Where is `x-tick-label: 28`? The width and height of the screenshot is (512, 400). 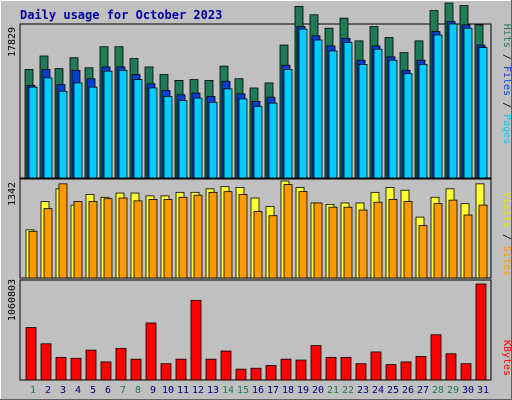 x-tick-label: 28 is located at coordinates (438, 390).